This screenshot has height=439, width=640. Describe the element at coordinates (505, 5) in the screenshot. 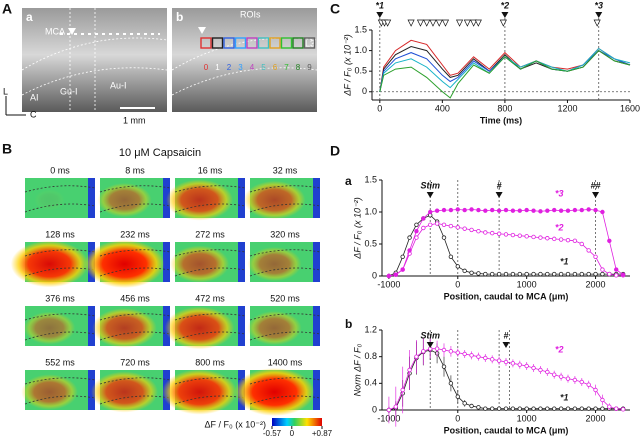

I see `annotation: *2` at that location.